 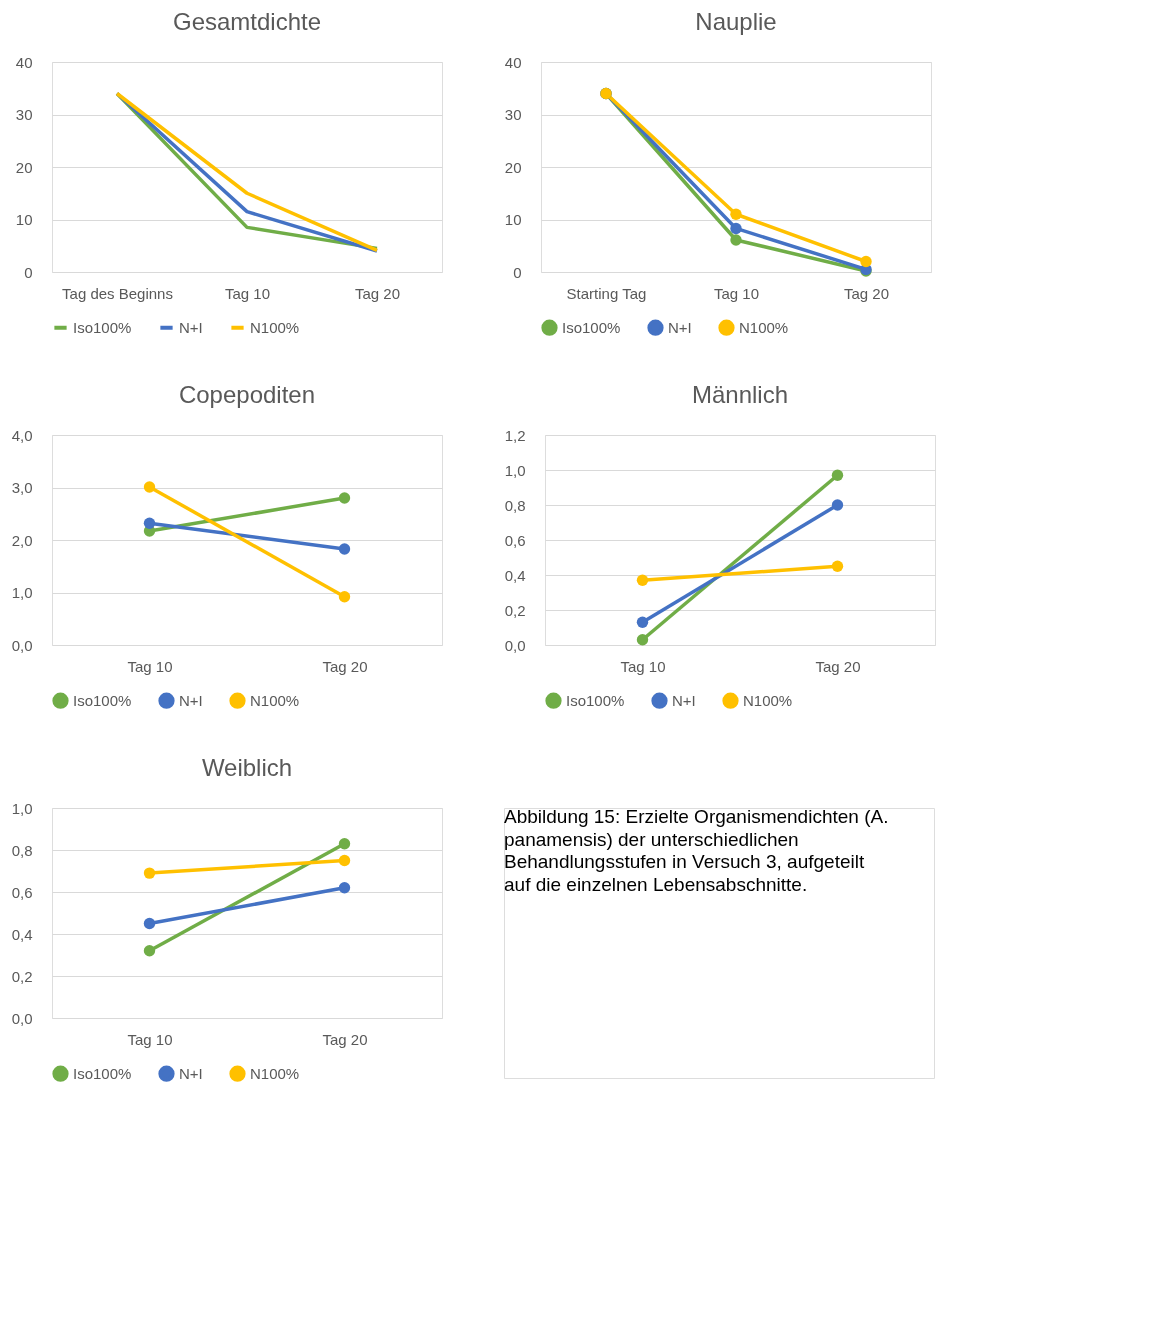 What do you see at coordinates (22, 487) in the screenshot?
I see `y-tick-label: 3,0` at bounding box center [22, 487].